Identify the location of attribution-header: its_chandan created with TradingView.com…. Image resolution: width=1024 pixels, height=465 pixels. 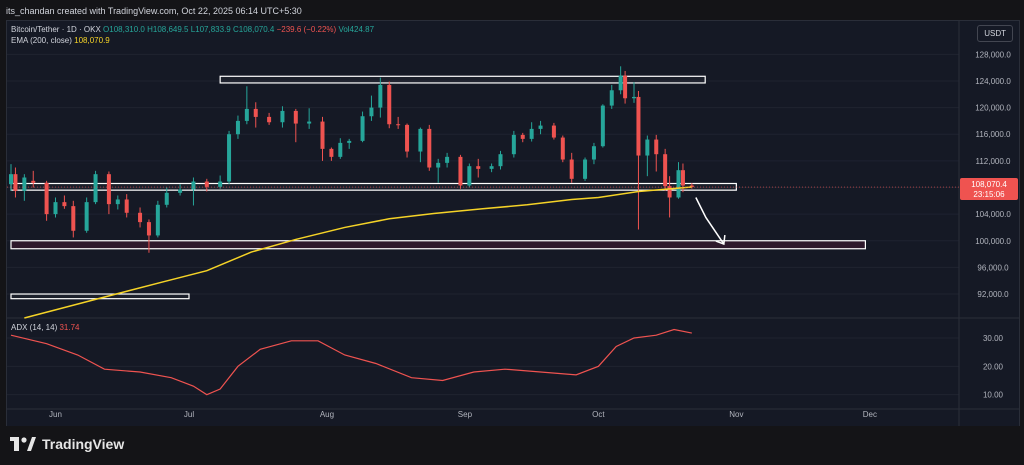
(154, 11).